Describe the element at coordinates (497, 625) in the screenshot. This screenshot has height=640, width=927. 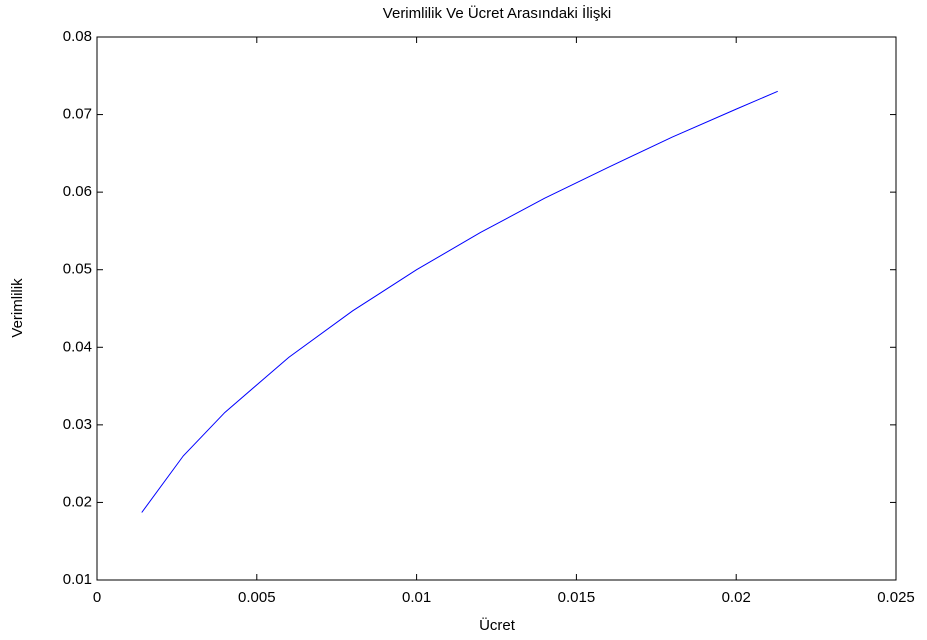
I see `x-axis-label: Ücret` at that location.